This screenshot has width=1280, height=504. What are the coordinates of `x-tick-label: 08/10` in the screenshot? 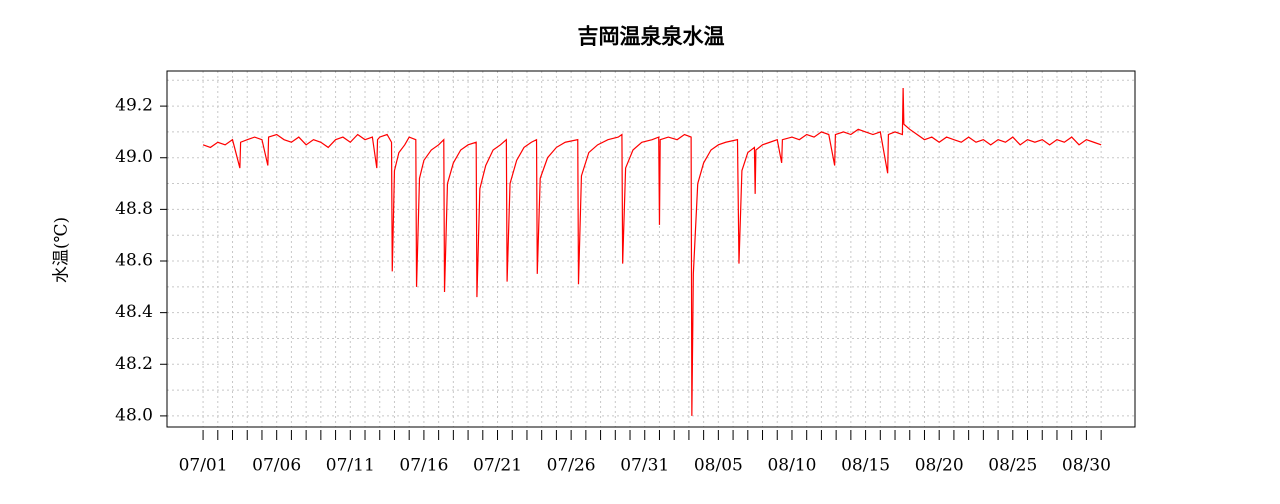 It's located at (791, 466).